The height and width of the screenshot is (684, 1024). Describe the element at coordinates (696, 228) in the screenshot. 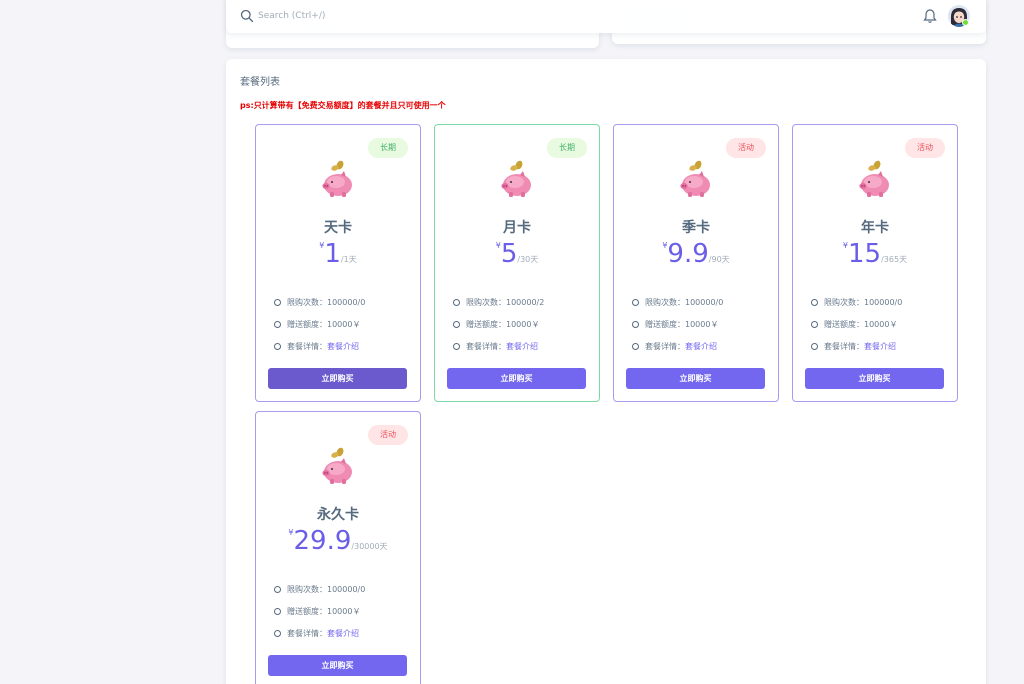

I see `plan-name: 季卡` at that location.